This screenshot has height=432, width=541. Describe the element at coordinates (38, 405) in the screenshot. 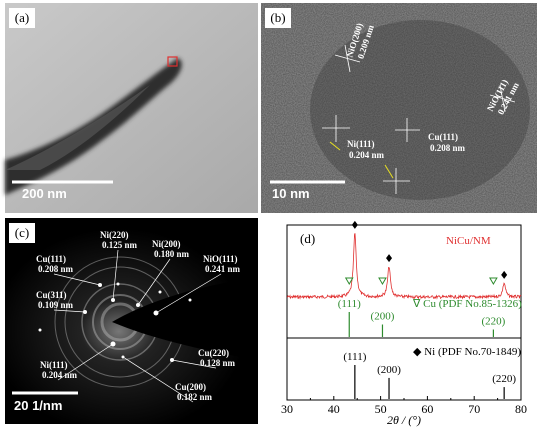

I see `scale-bar-label: 20 1/nm` at that location.